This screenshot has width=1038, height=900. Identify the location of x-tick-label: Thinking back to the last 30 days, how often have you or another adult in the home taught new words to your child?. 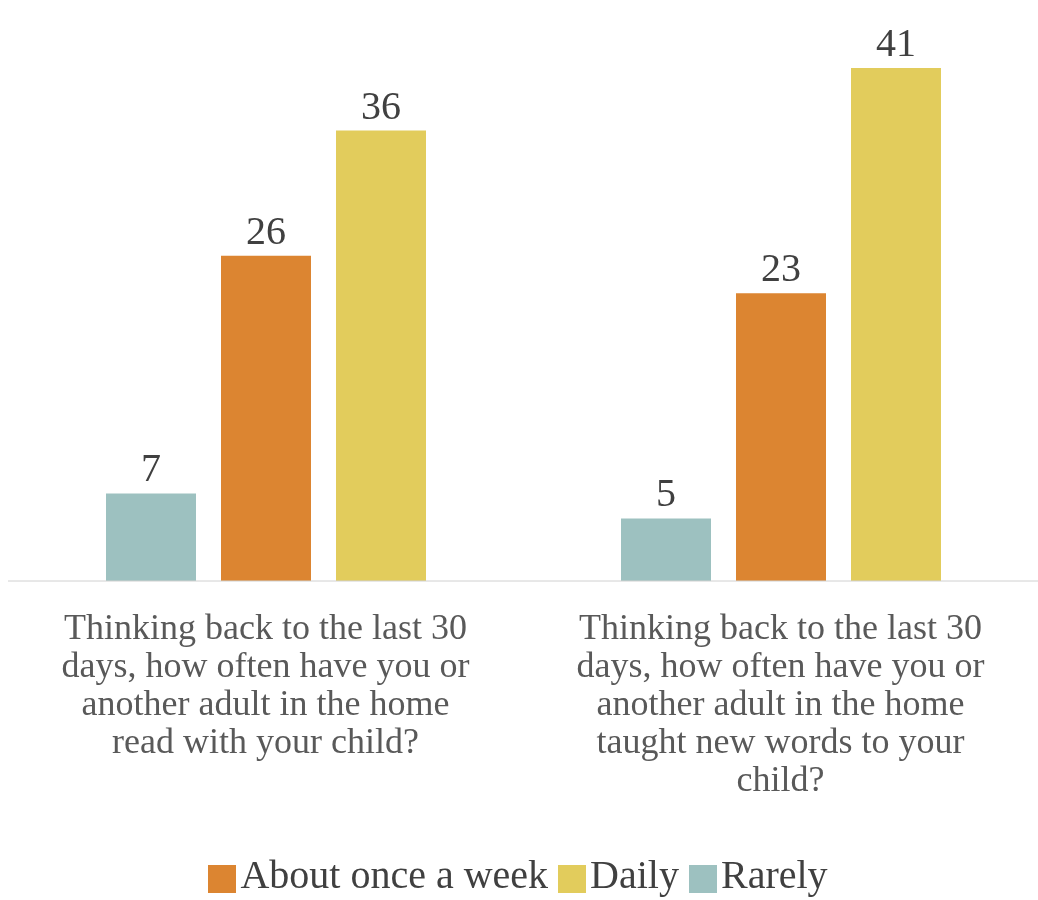
(780, 703).